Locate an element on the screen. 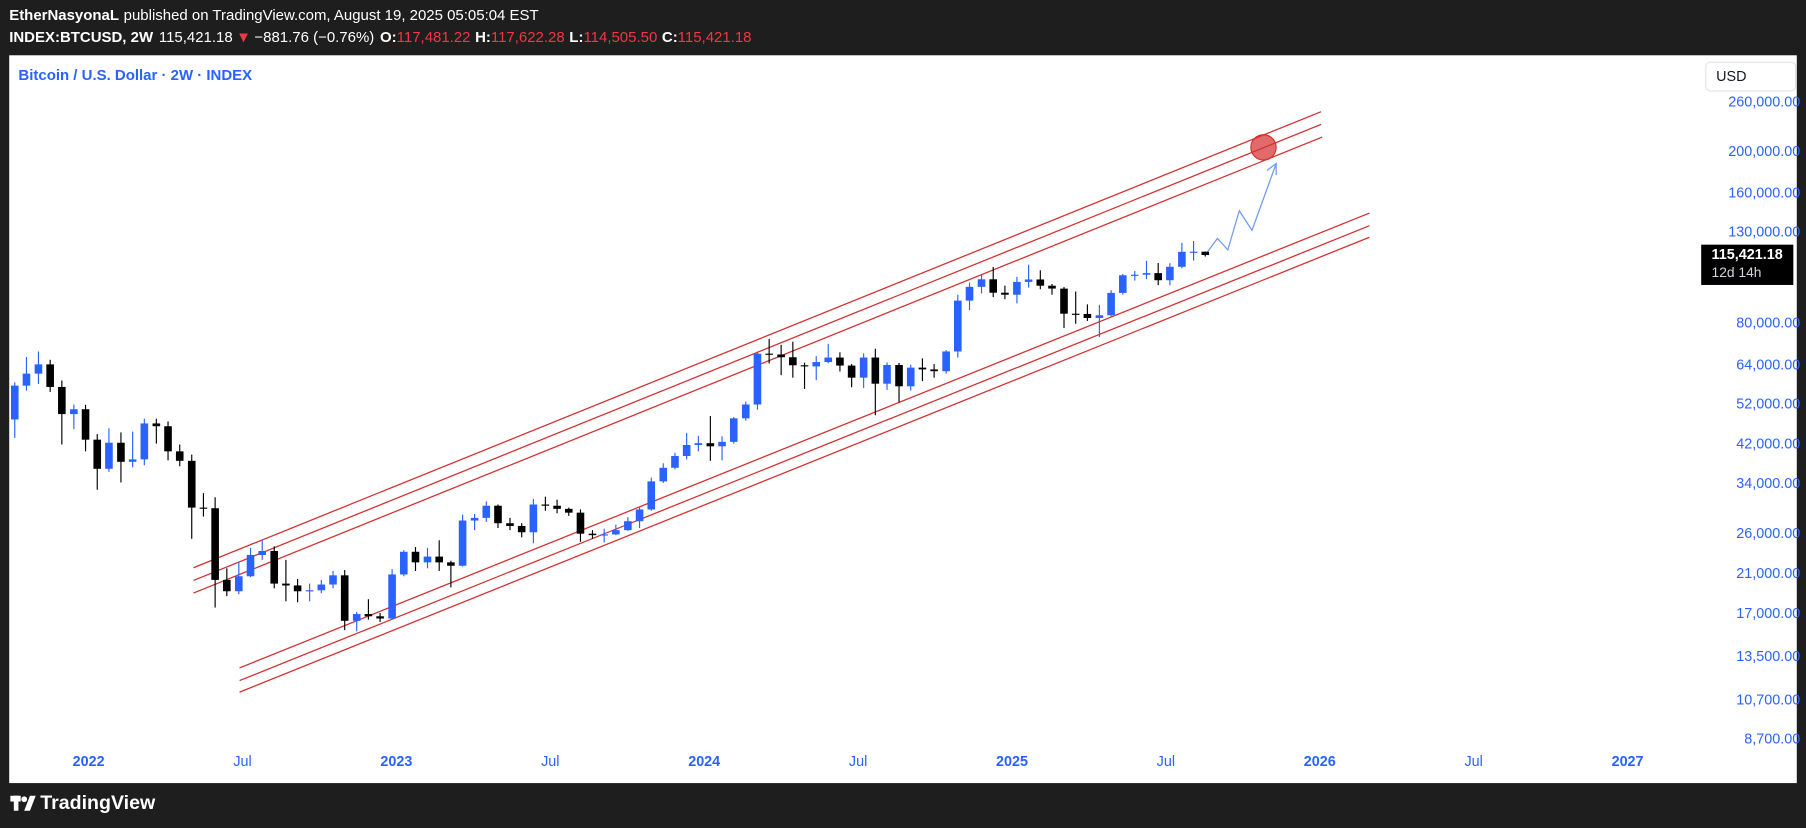 Image resolution: width=1806 pixels, height=828 pixels. change-arrow: ▼ is located at coordinates (243, 37).